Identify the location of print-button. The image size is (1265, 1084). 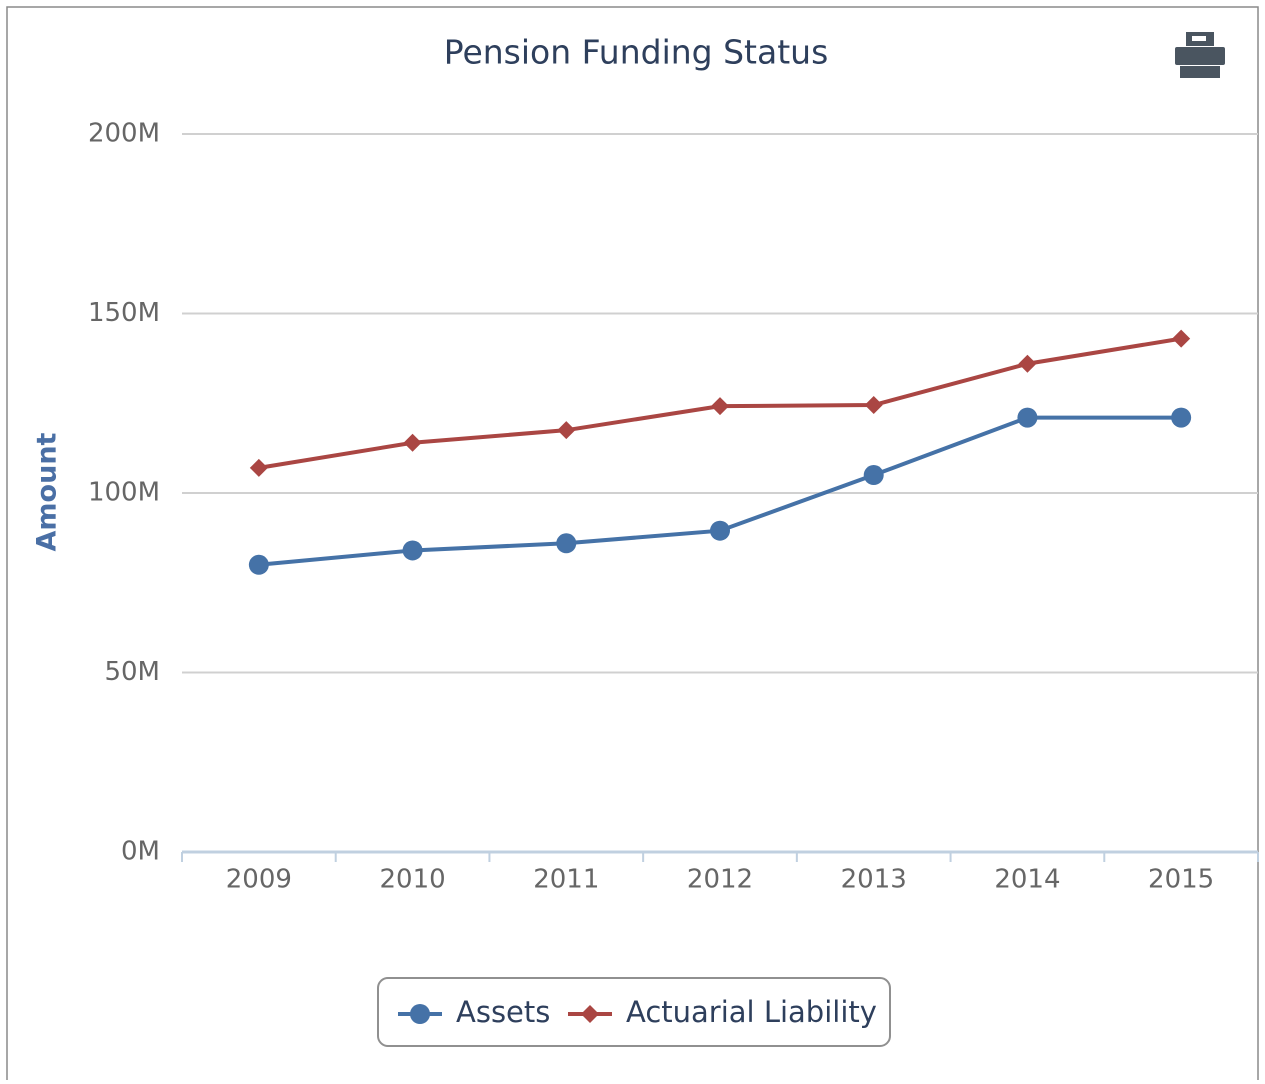
(1200, 55).